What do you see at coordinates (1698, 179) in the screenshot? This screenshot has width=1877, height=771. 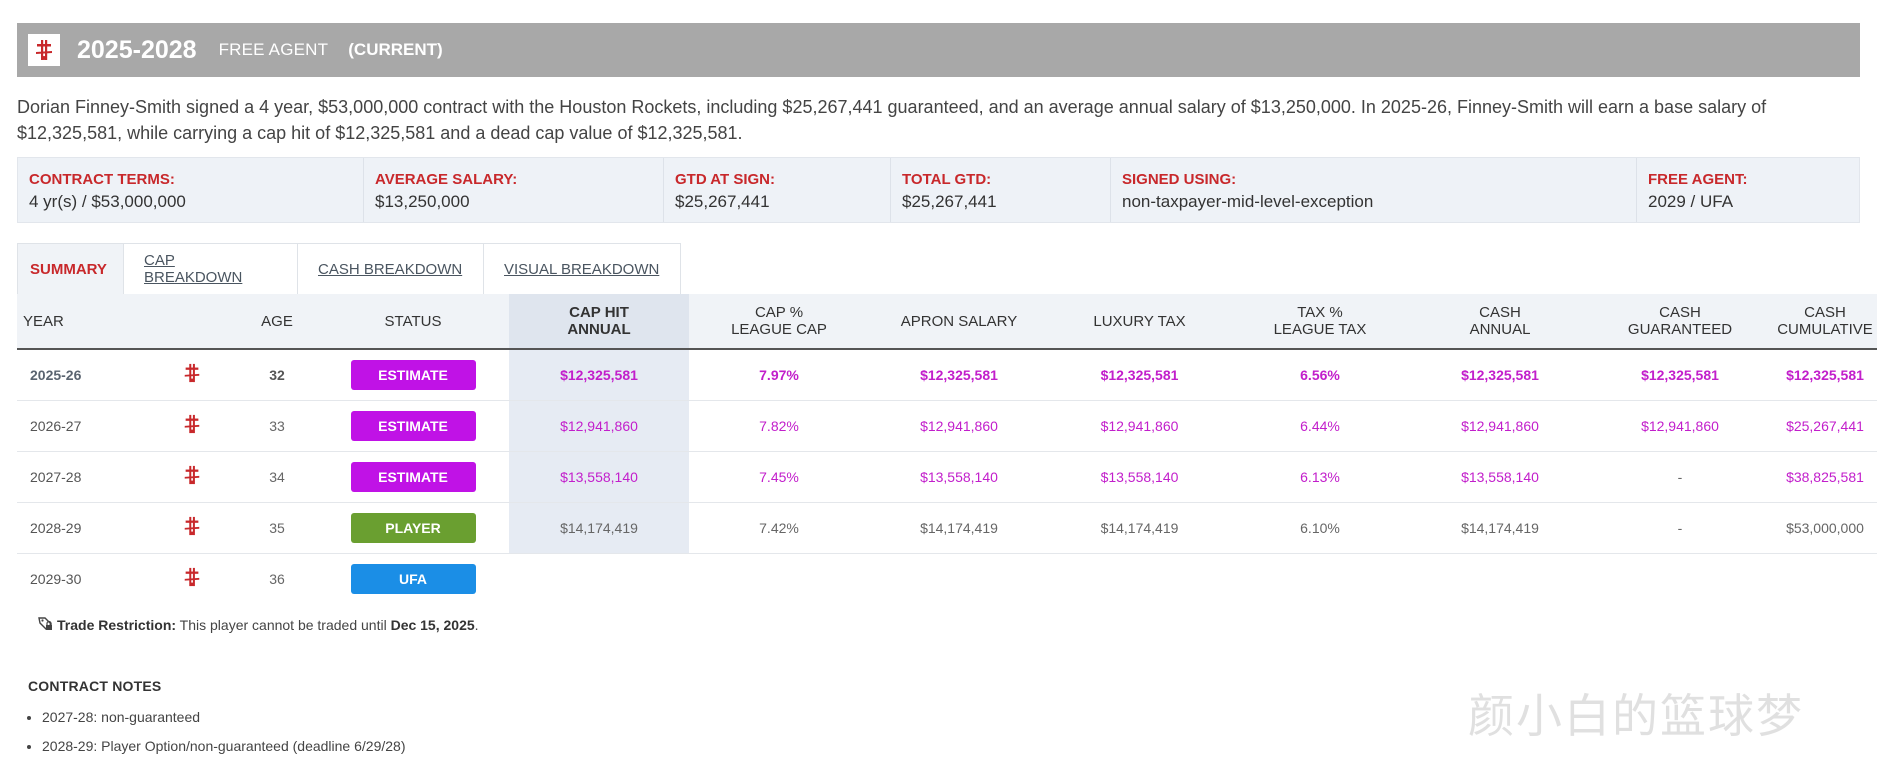 I see `term-label: FREE AGENT:` at bounding box center [1698, 179].